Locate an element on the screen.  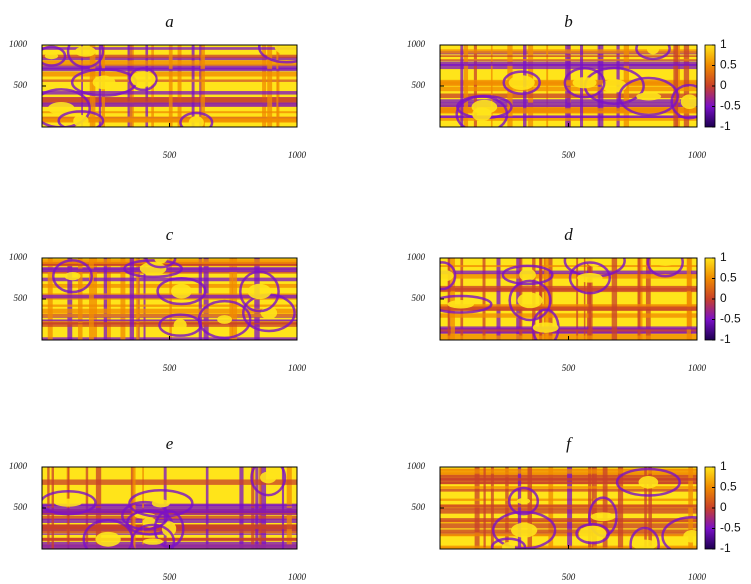
colorbar-tick-label: -0.5 is located at coordinates (730, 319).